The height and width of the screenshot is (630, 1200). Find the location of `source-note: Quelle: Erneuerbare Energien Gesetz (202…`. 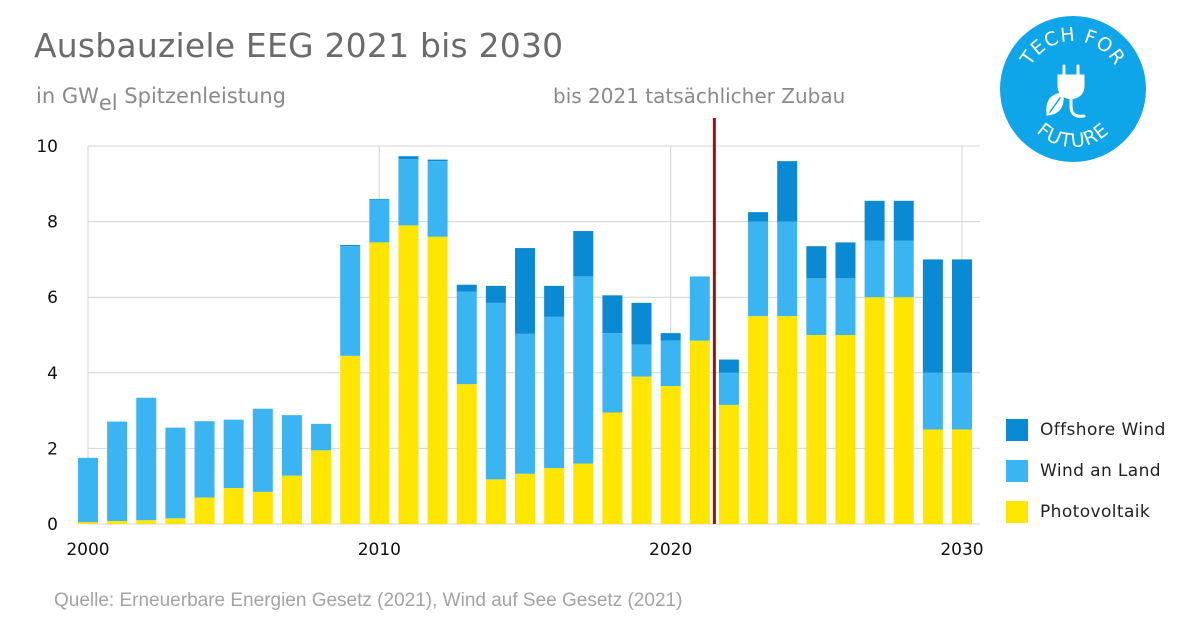

source-note: Quelle: Erneuerbare Energien Gesetz (202… is located at coordinates (368, 600).